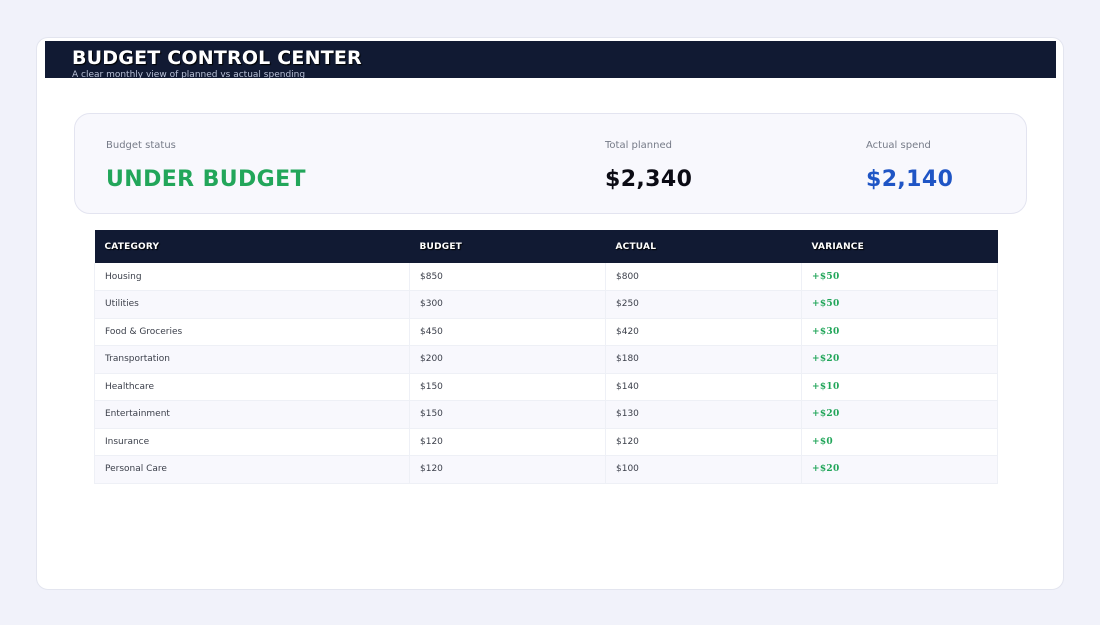  Describe the element at coordinates (703, 332) in the screenshot. I see `cell-actual: $420` at that location.